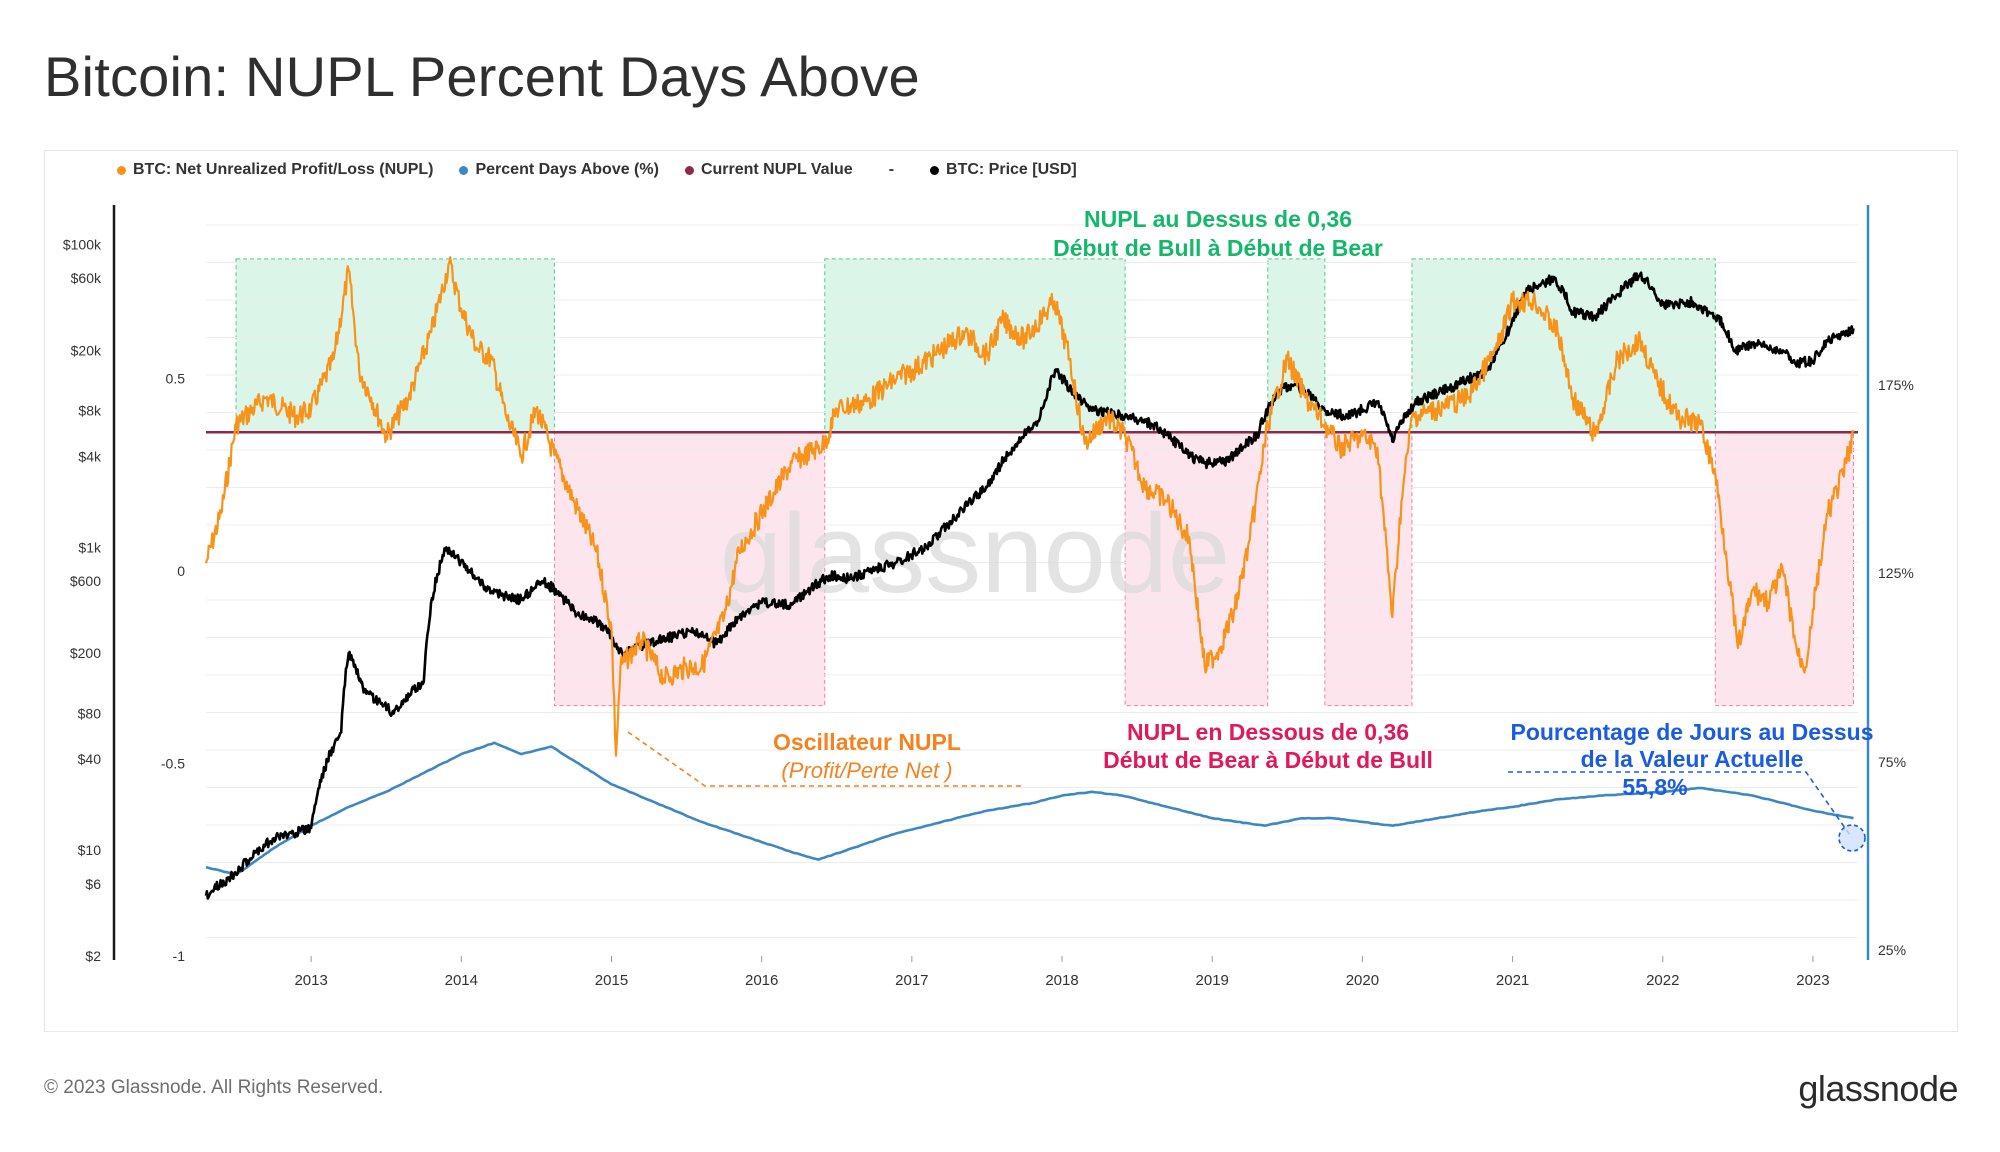 The image size is (2000, 1152). I want to click on percent-days-above-line, so click(1029, 809).